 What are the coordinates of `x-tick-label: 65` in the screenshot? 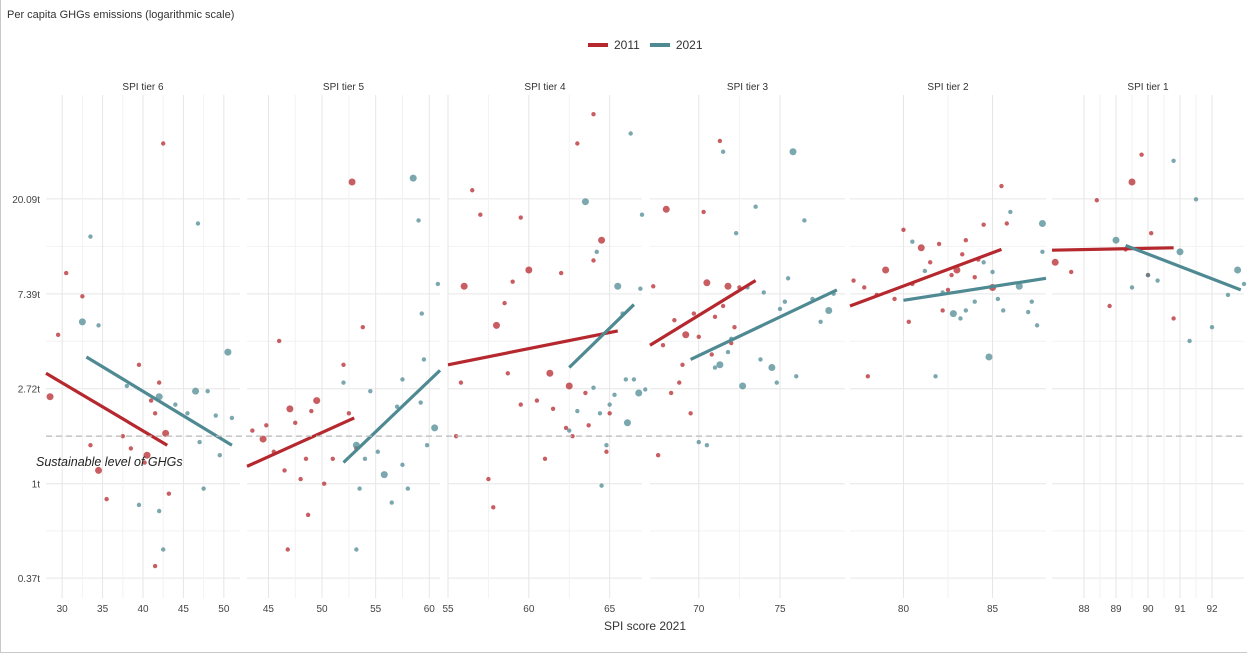 It's located at (610, 609).